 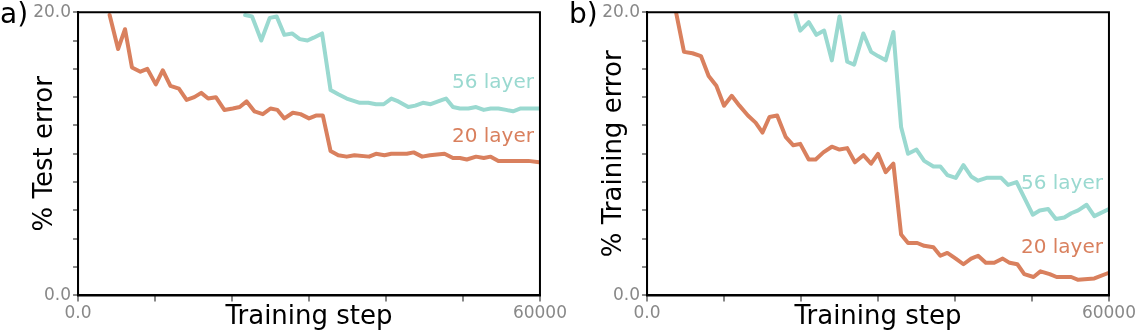 What do you see at coordinates (612, 154) in the screenshot?
I see `y-axis-title: % Training error` at bounding box center [612, 154].